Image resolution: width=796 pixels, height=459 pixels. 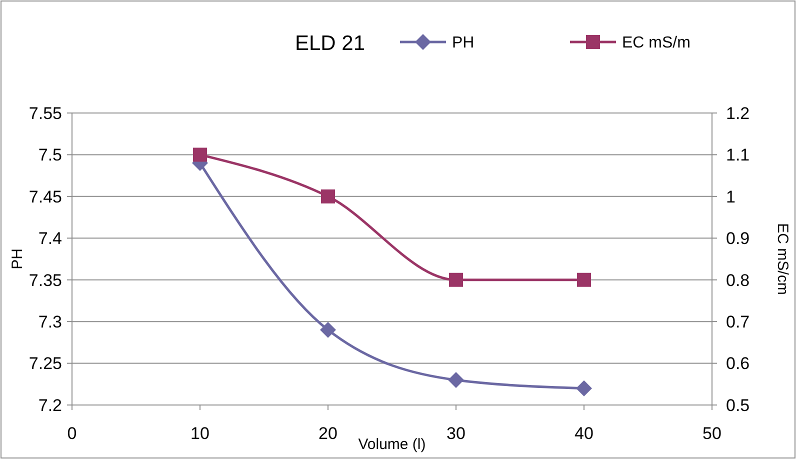 What do you see at coordinates (712, 433) in the screenshot?
I see `x-tick-label: 50` at bounding box center [712, 433].